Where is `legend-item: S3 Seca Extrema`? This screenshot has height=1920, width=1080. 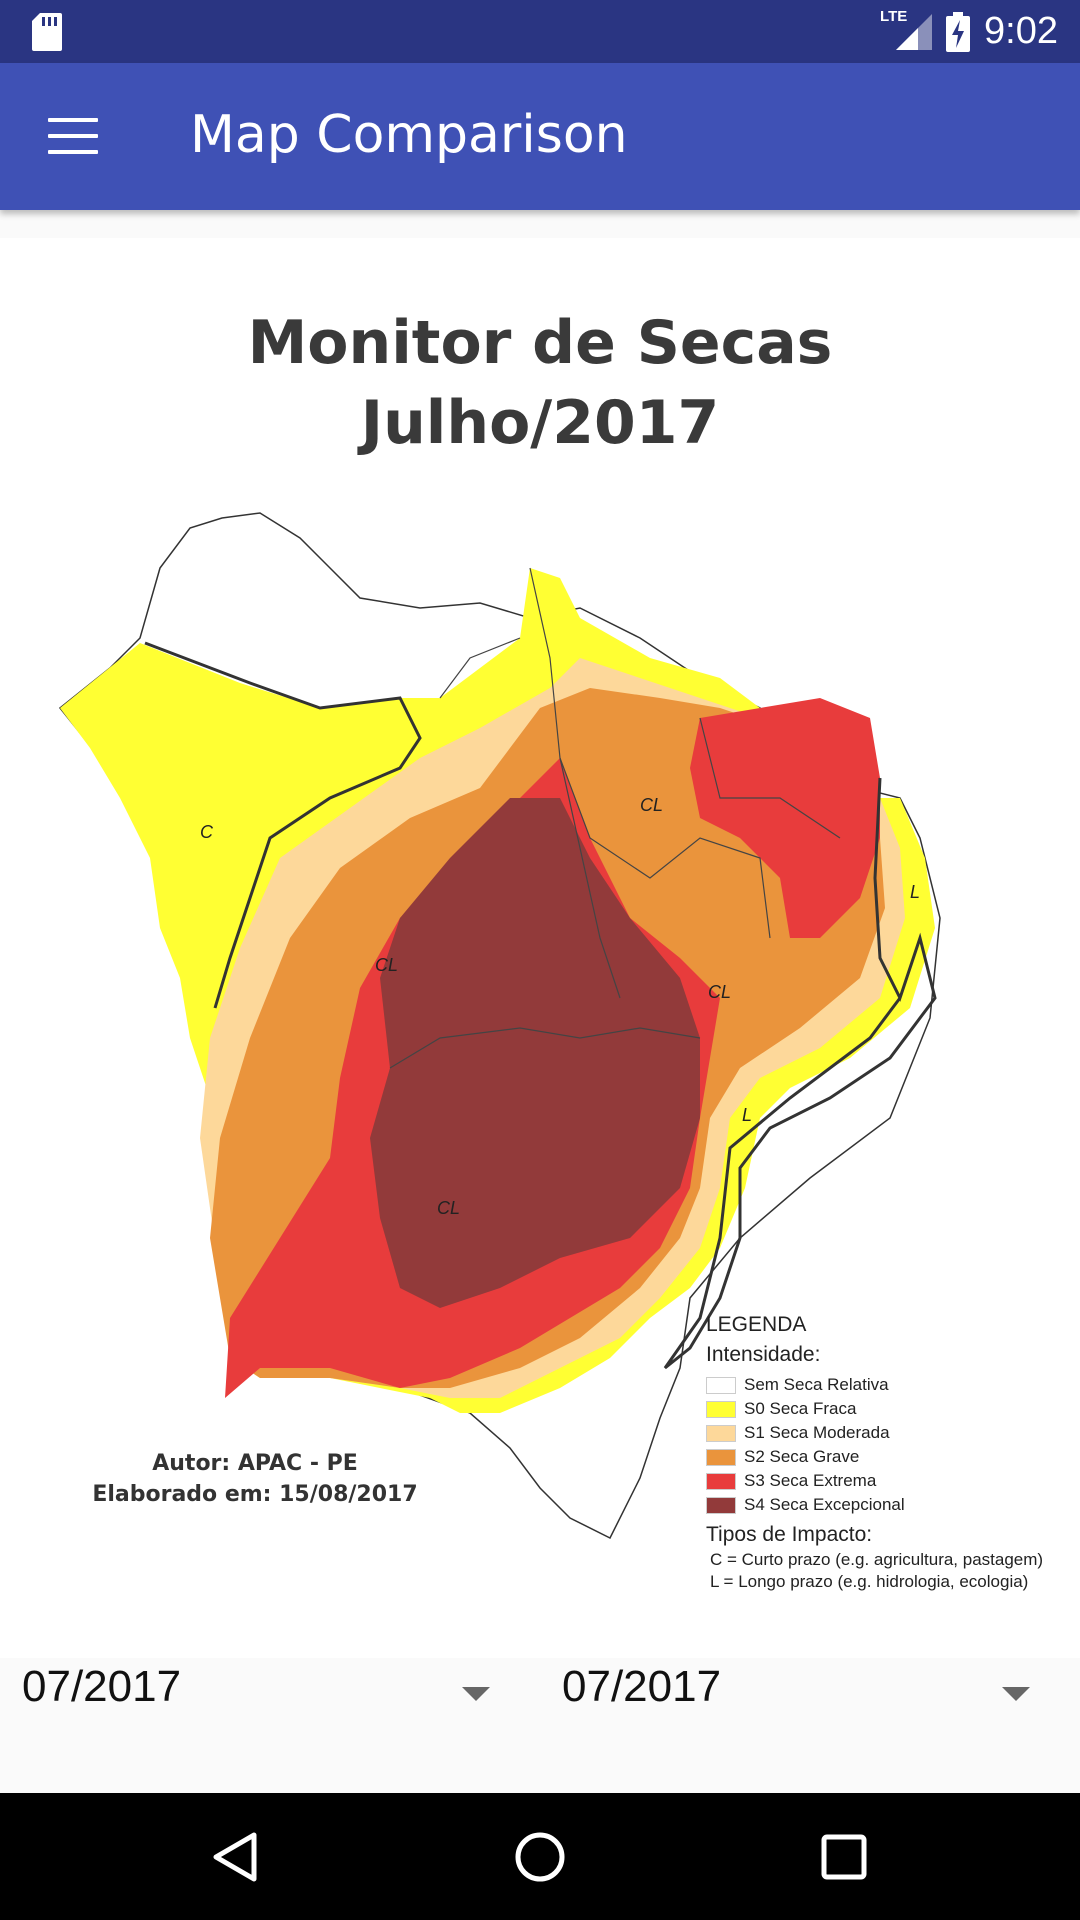
legend-item: S3 Seca Extrema is located at coordinates (874, 1481).